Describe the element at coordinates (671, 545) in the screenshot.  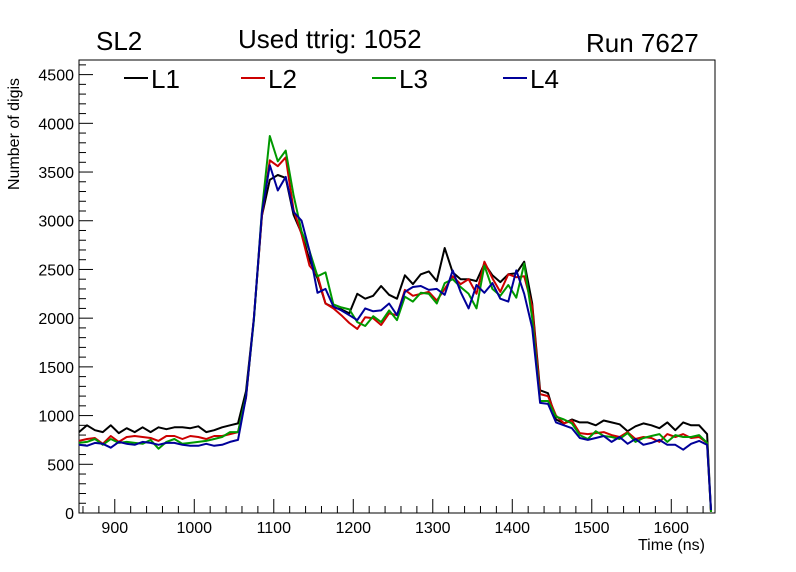
I see `x-axis-label: Time (ns)` at that location.